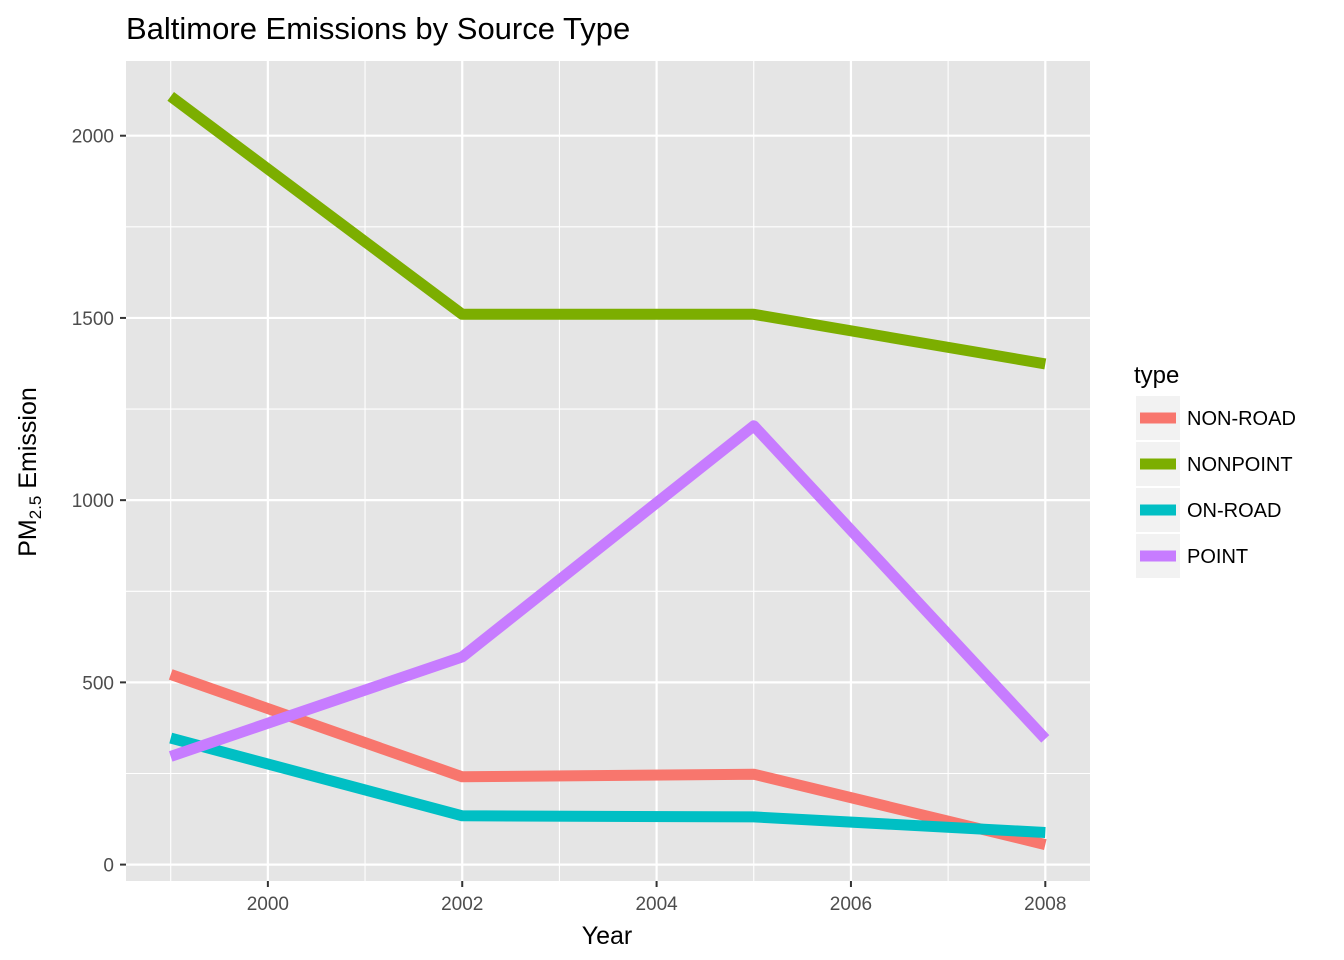 The height and width of the screenshot is (960, 1344). What do you see at coordinates (607, 785) in the screenshot?
I see `series-line-on-road` at bounding box center [607, 785].